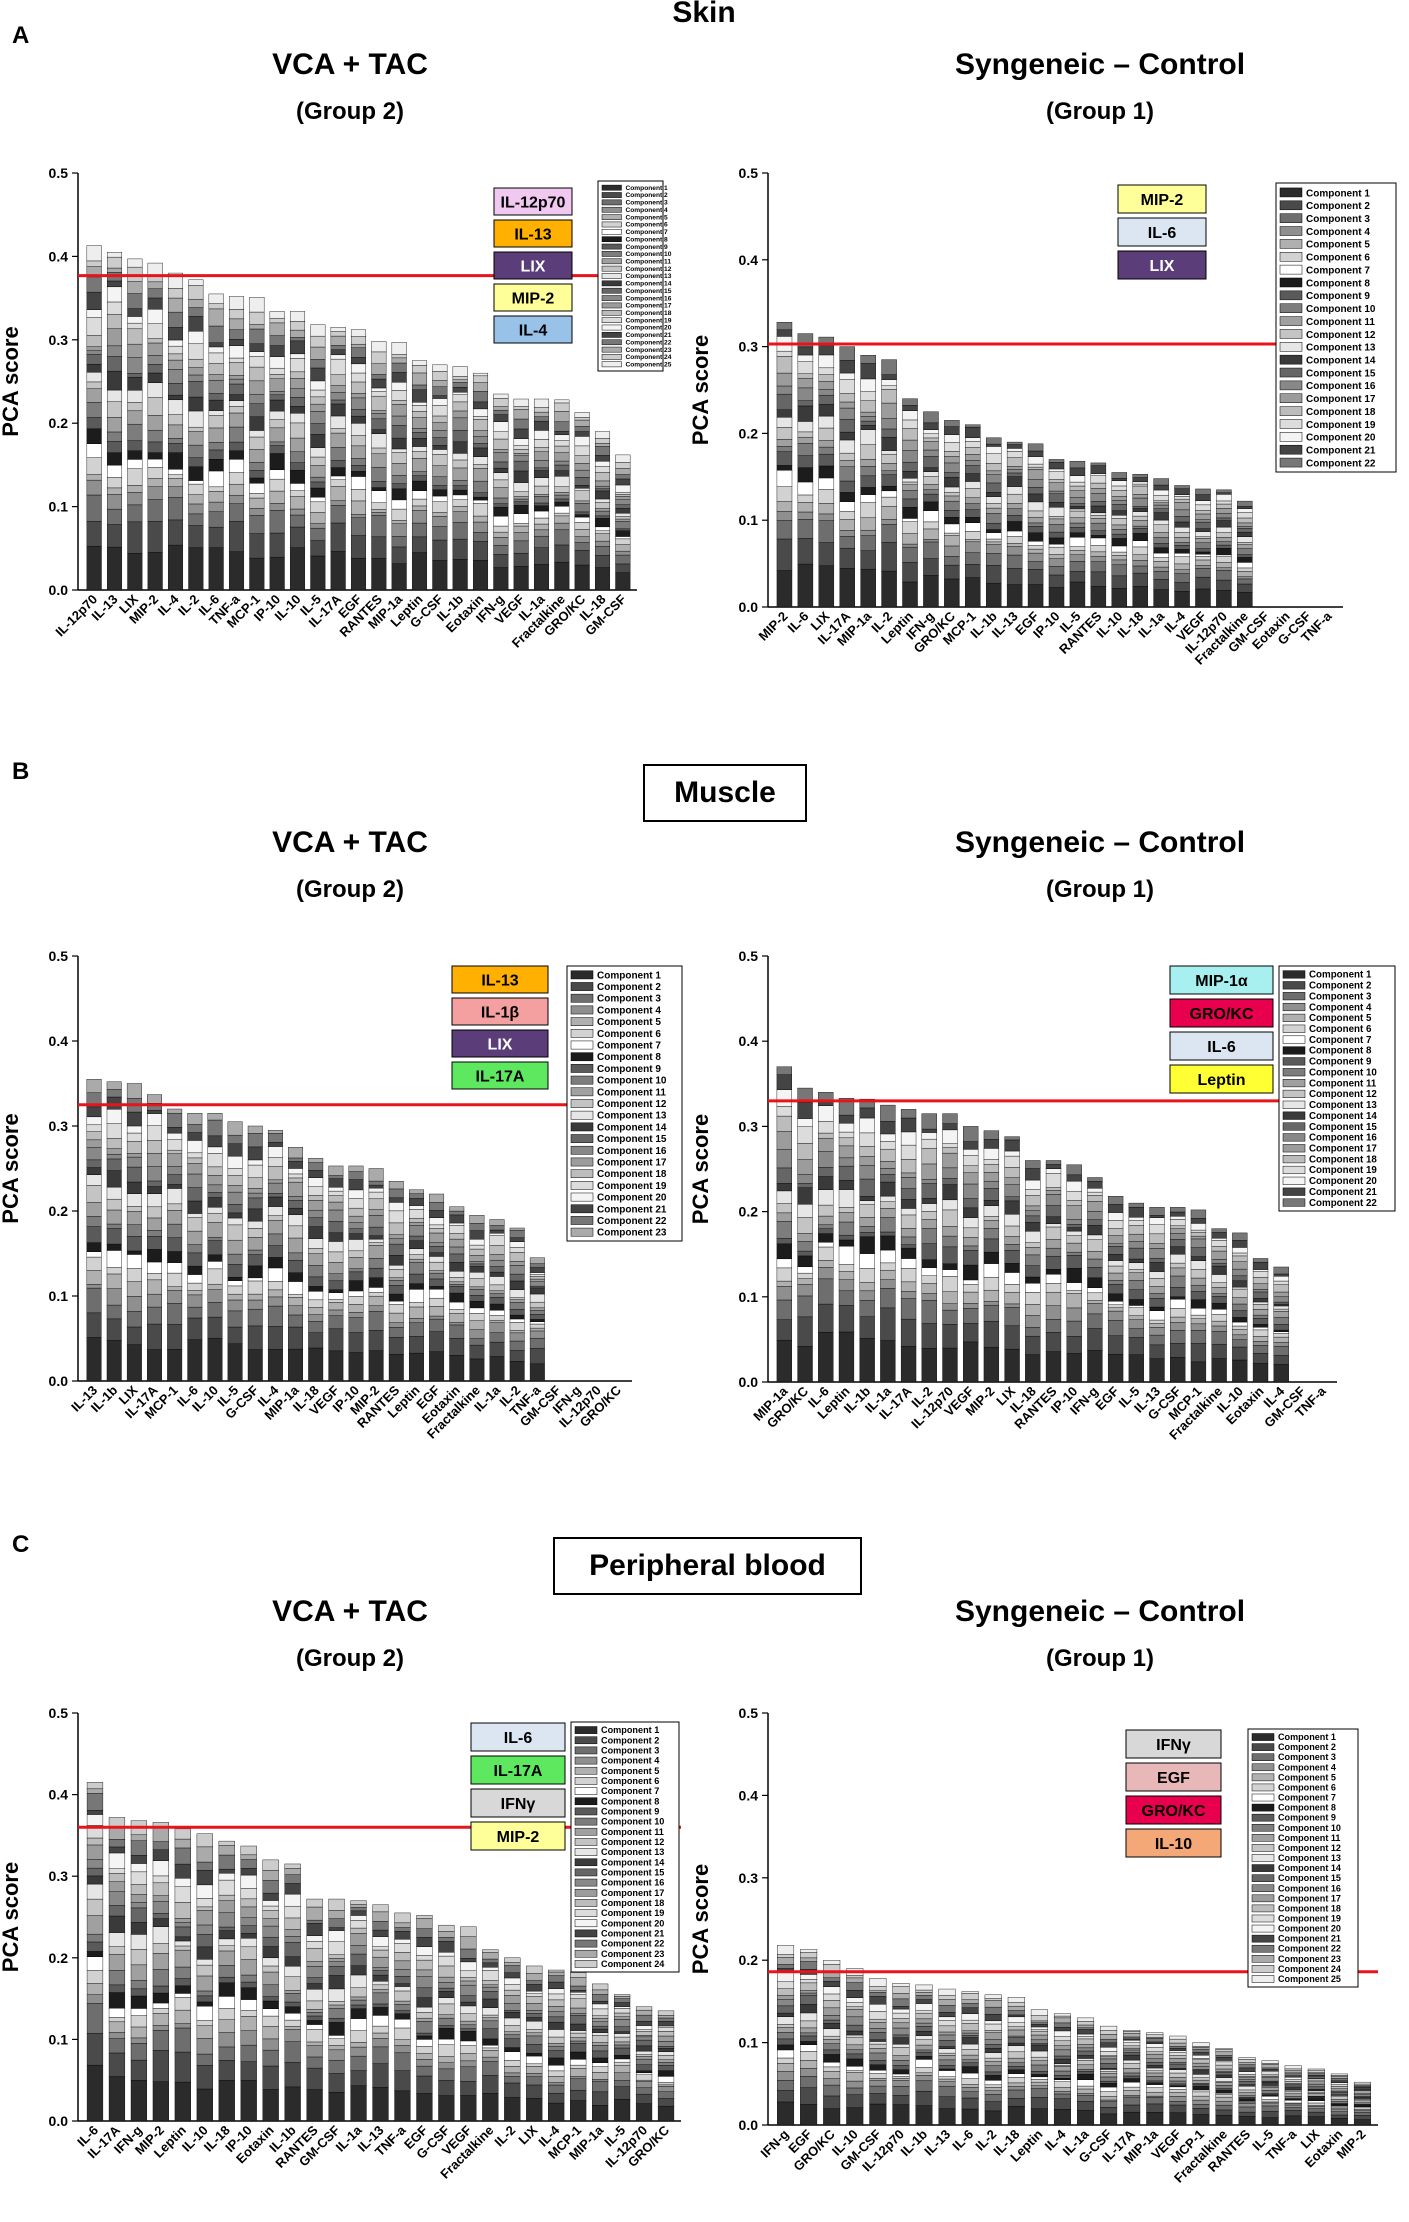 The image size is (1409, 2222). Describe the element at coordinates (1053, 1271) in the screenshot. I see `bar-RANTES` at that location.